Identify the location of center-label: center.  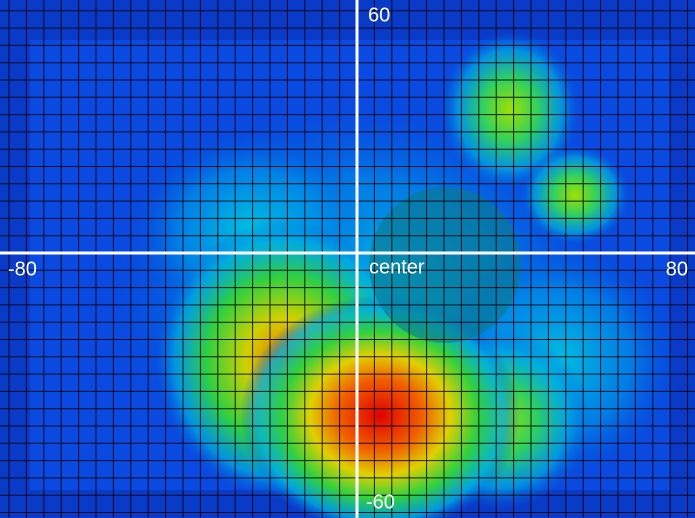
(397, 267).